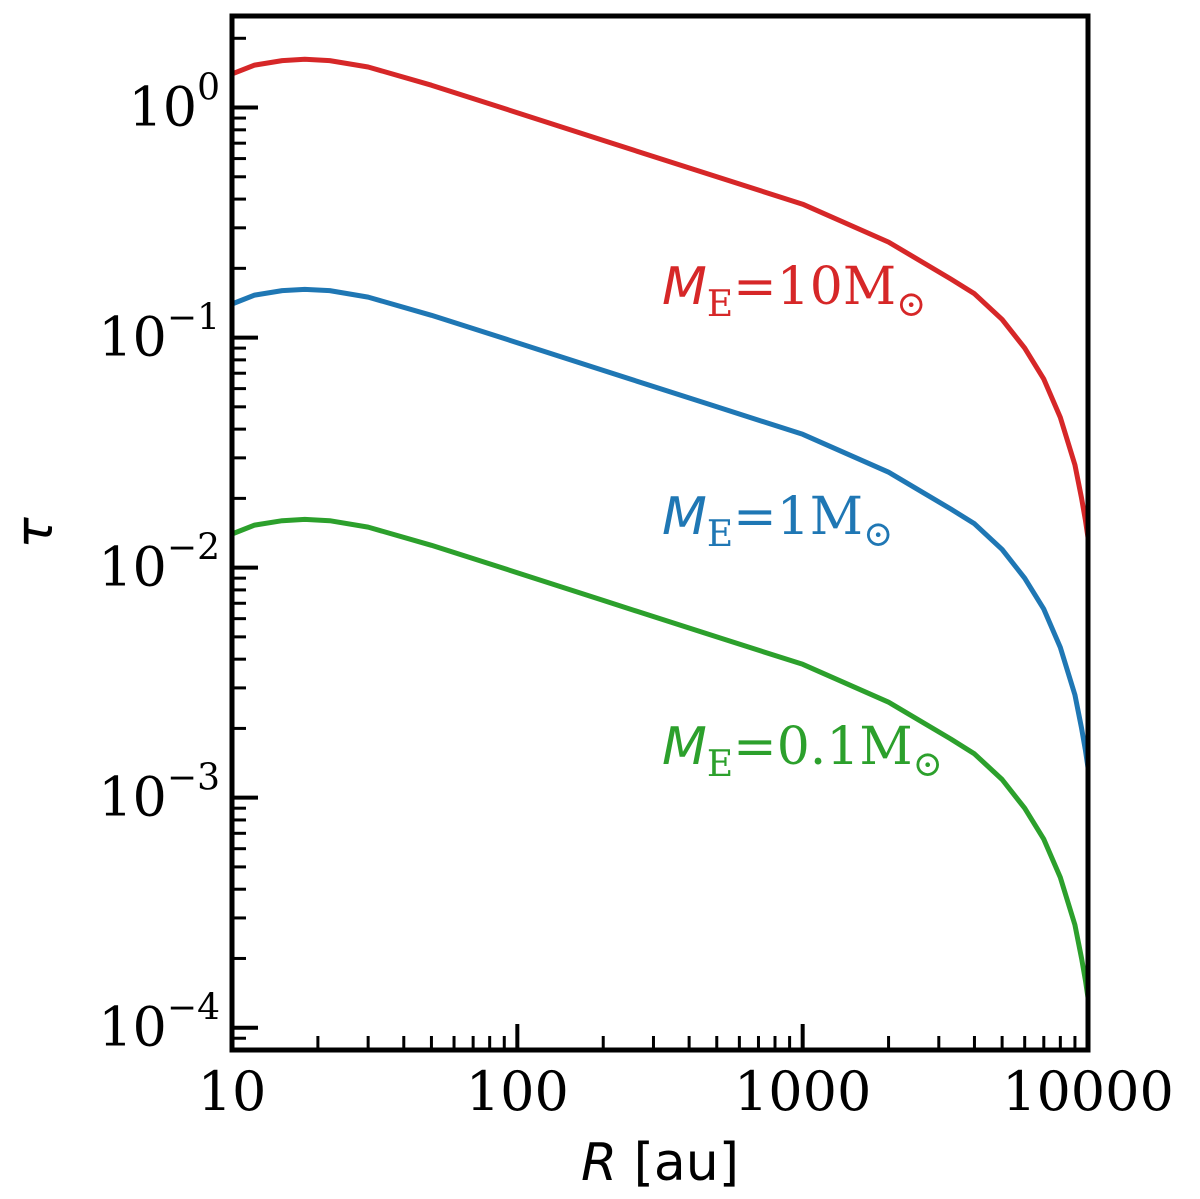  What do you see at coordinates (599, 1163) in the screenshot?
I see `x-axis-symbol: R` at bounding box center [599, 1163].